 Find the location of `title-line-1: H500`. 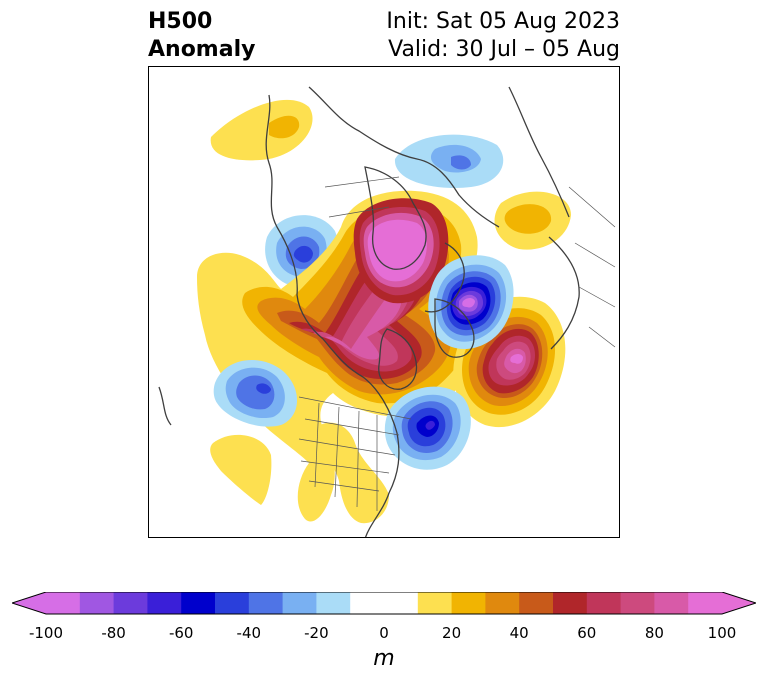

title-line-1: H500 is located at coordinates (180, 21).